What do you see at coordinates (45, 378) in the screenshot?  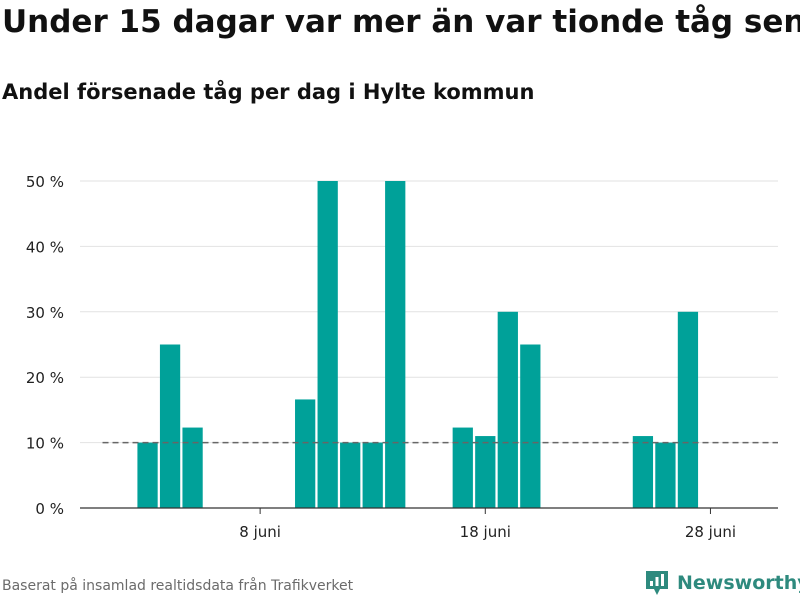 I see `y-tick-label: 20 %` at bounding box center [45, 378].